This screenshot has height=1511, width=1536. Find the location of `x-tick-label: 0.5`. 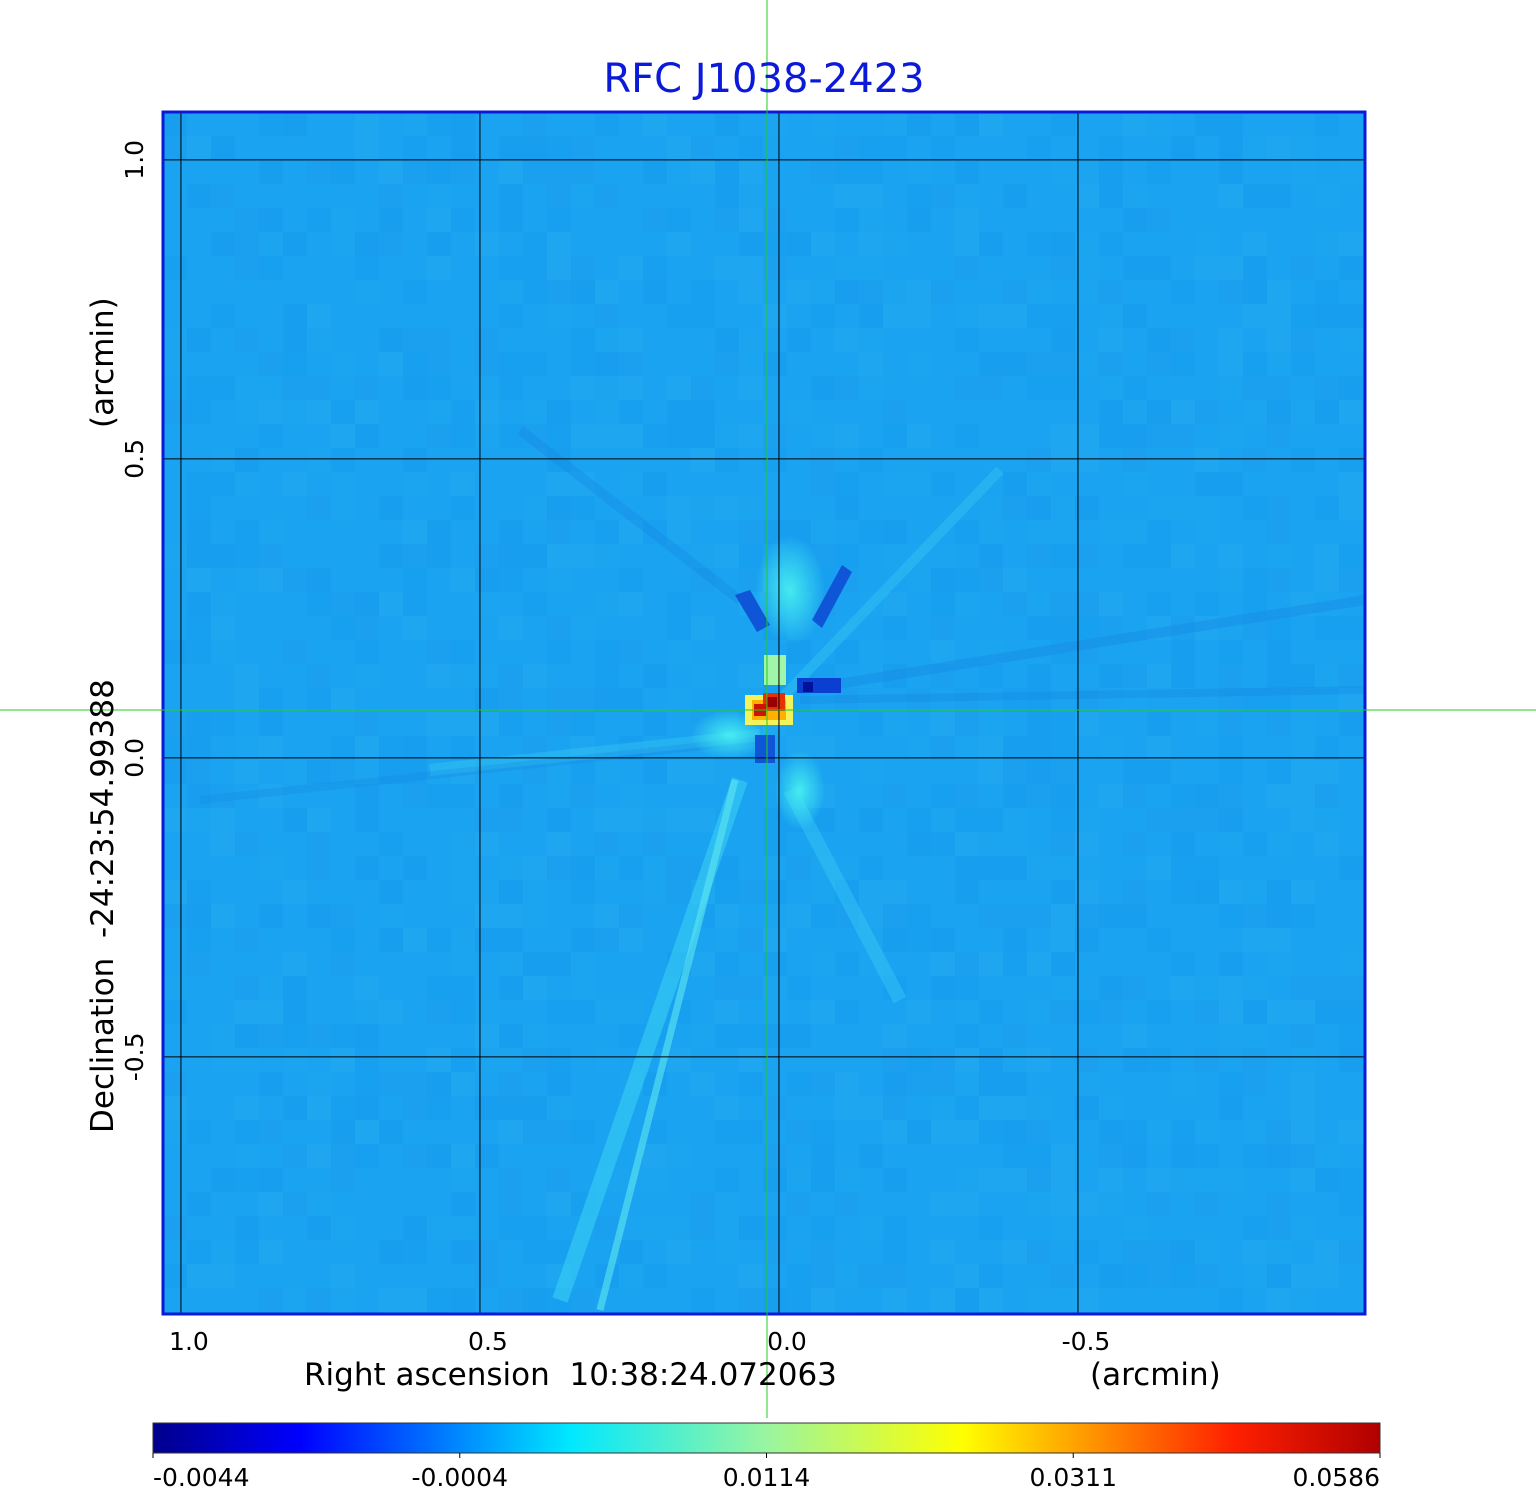

x-tick-label: 0.5 is located at coordinates (488, 1341).